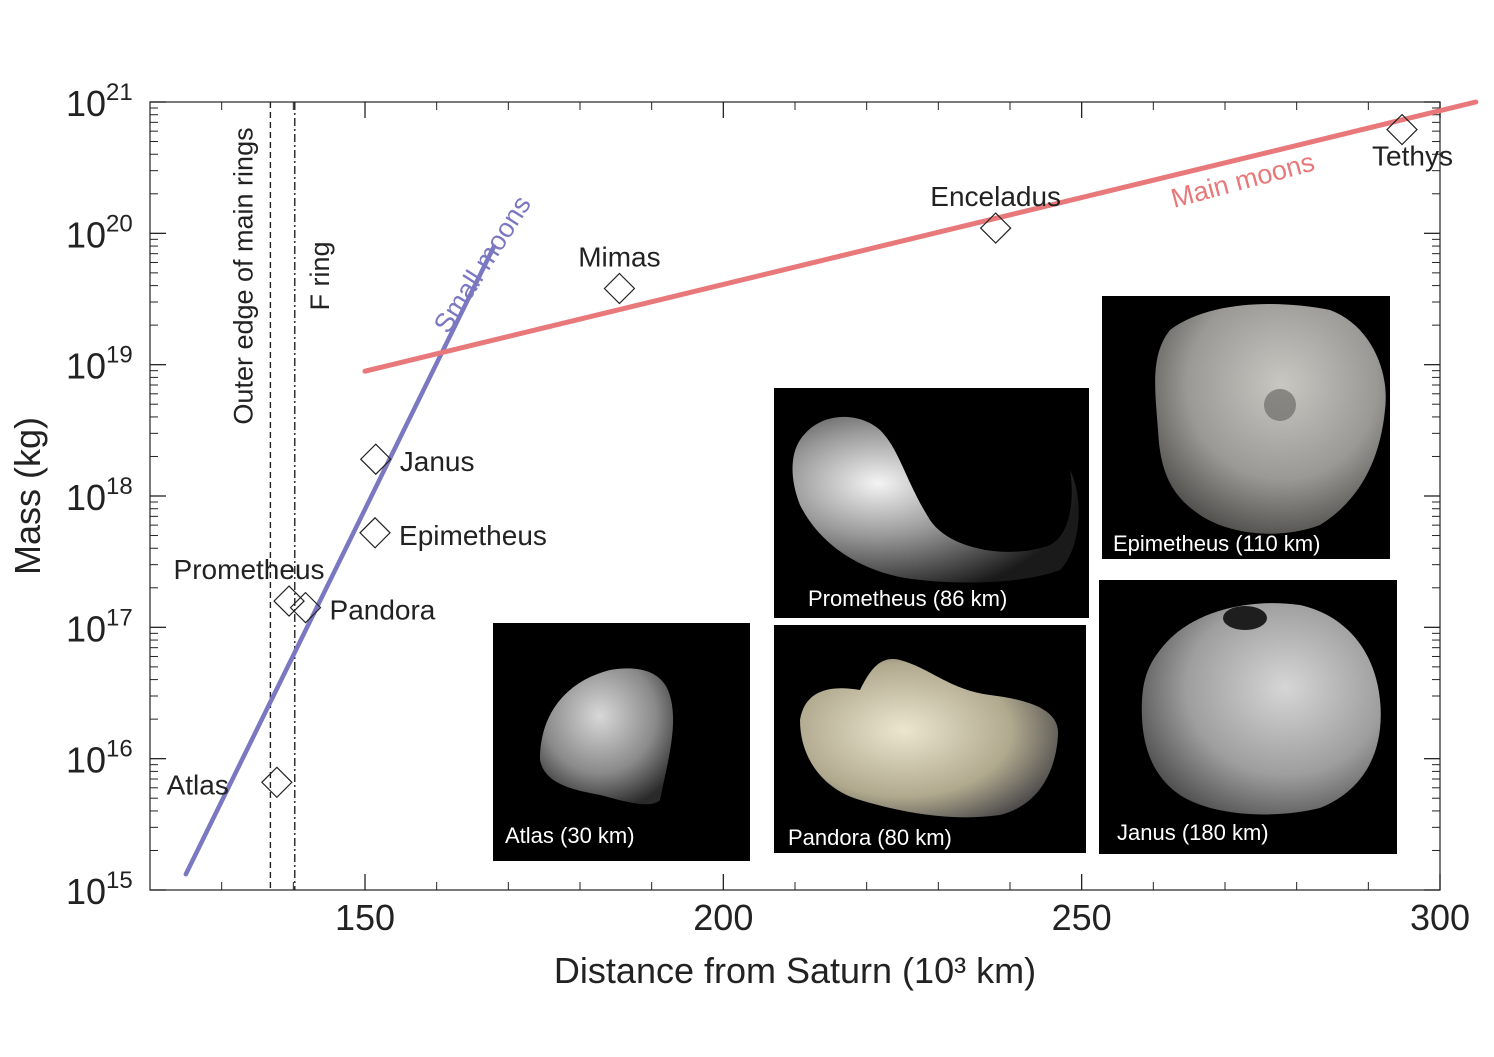 Image resolution: width=1494 pixels, height=1057 pixels. I want to click on small-moons-label: Small moons, so click(482, 264).